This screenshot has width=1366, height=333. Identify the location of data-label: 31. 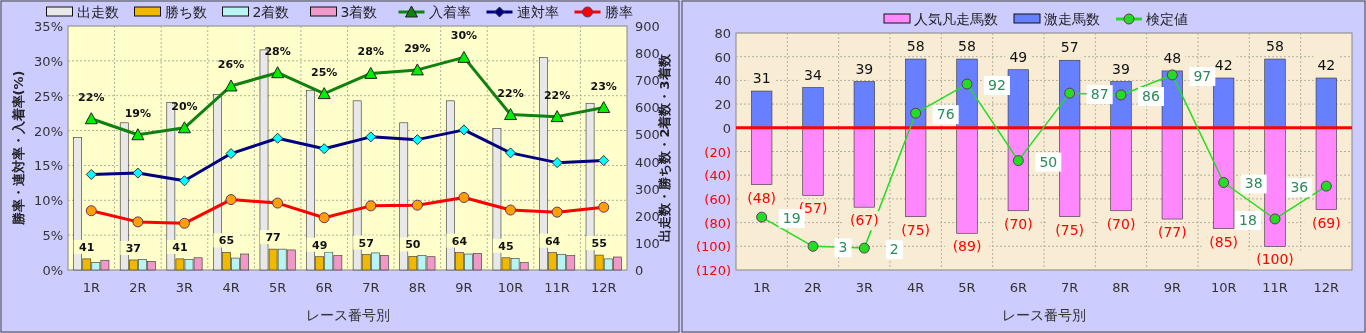
(761, 78).